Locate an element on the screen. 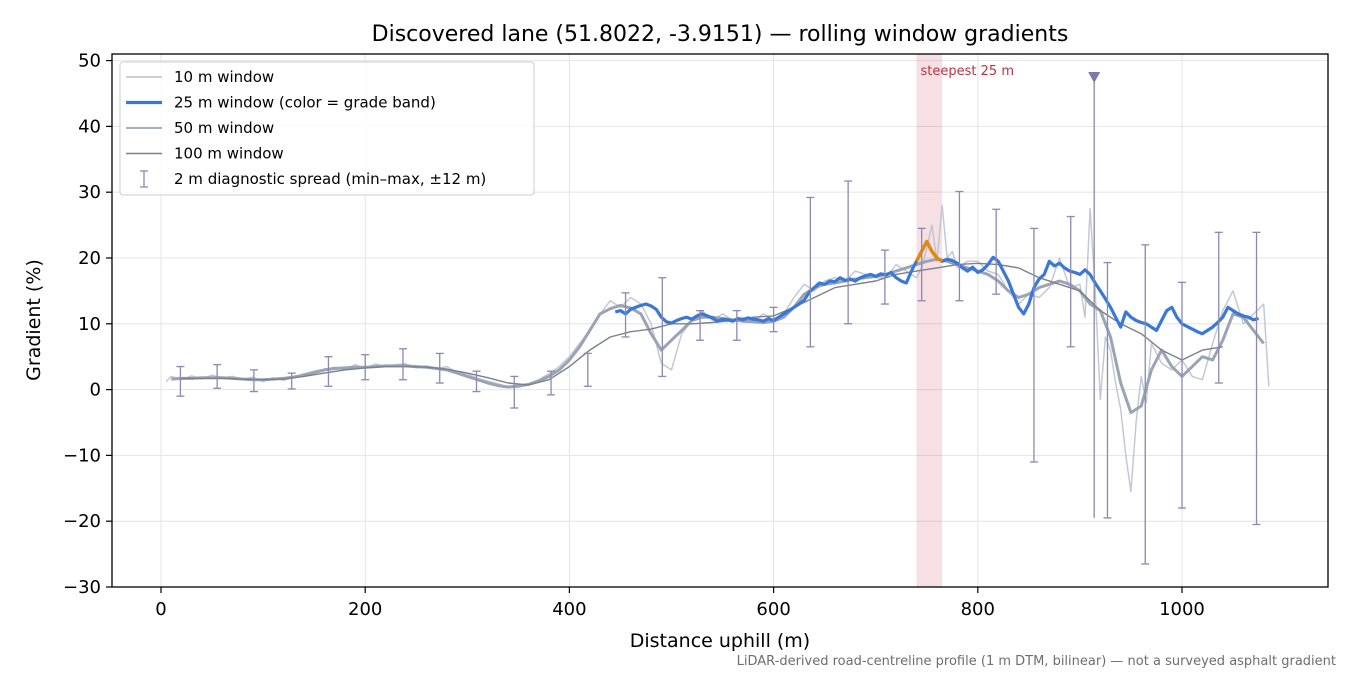  x-tick-label: 600 is located at coordinates (773, 609).